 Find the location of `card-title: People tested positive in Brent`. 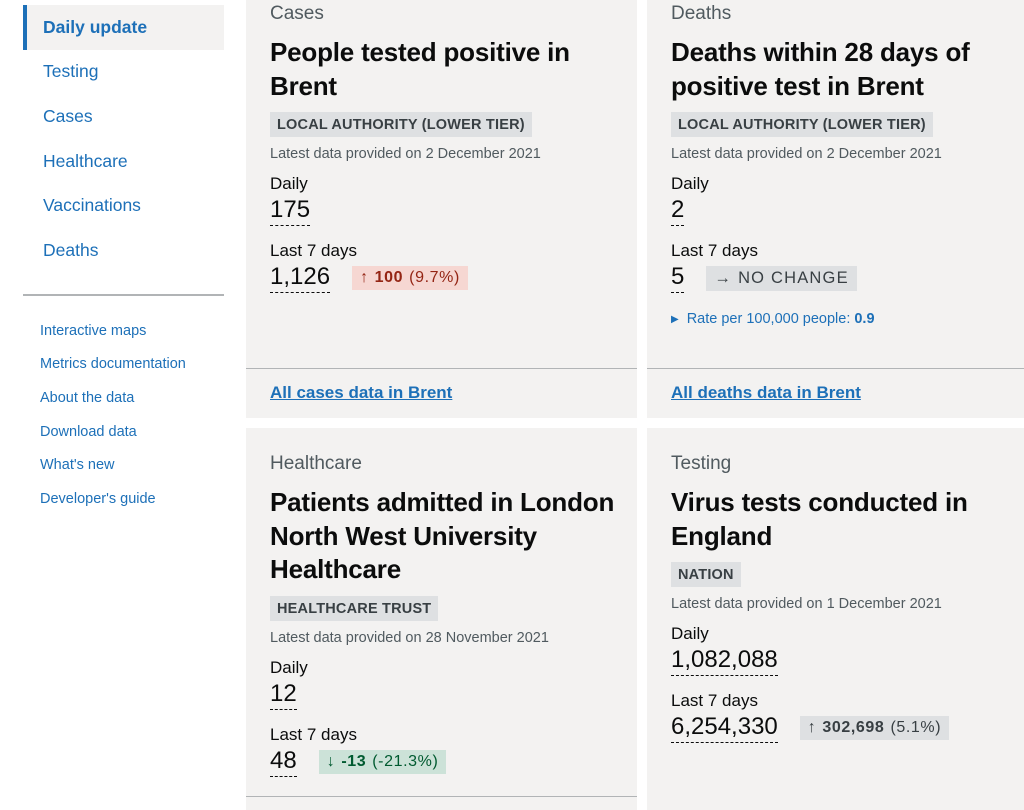

card-title: People tested positive in Brent is located at coordinates (420, 69).